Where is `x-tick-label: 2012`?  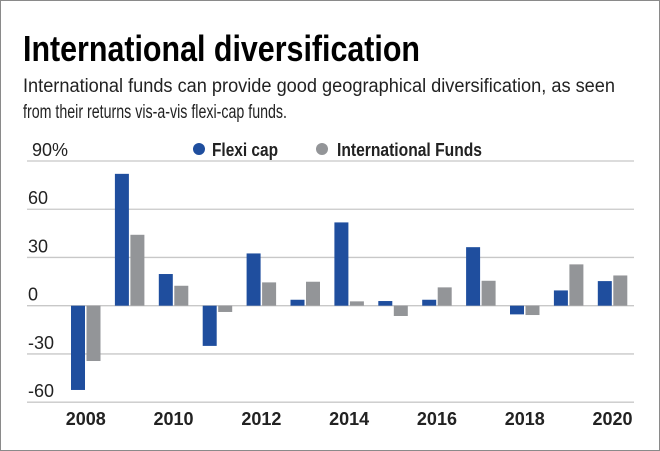 x-tick-label: 2012 is located at coordinates (261, 419).